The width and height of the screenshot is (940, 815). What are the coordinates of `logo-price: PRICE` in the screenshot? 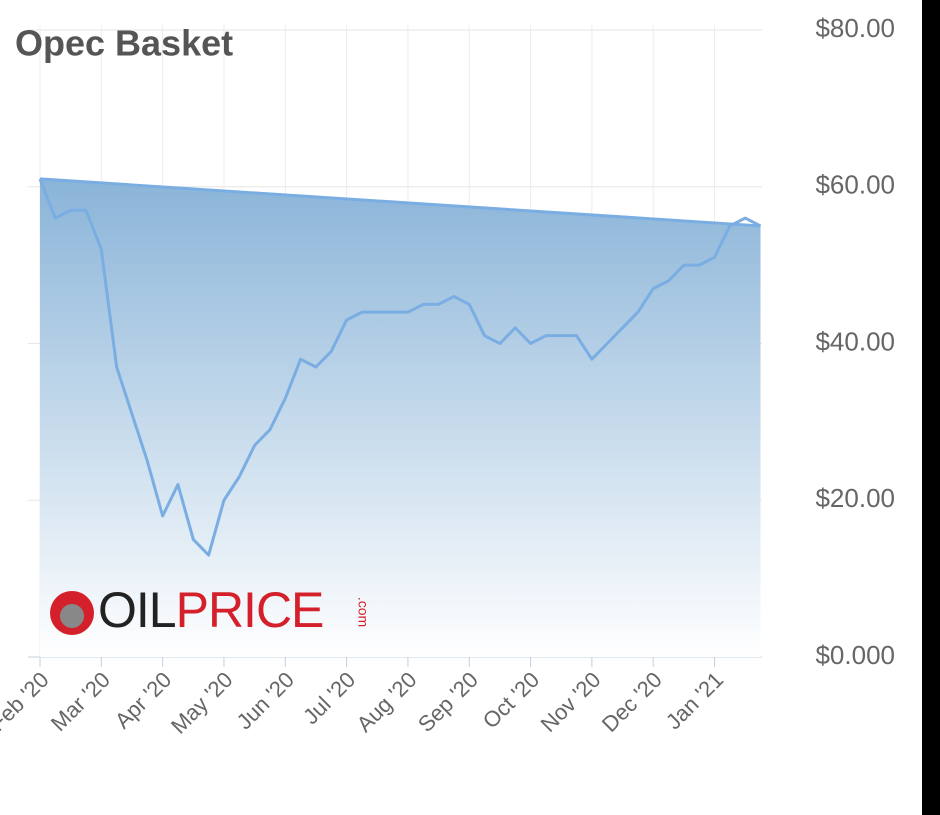 It's located at (250, 610).